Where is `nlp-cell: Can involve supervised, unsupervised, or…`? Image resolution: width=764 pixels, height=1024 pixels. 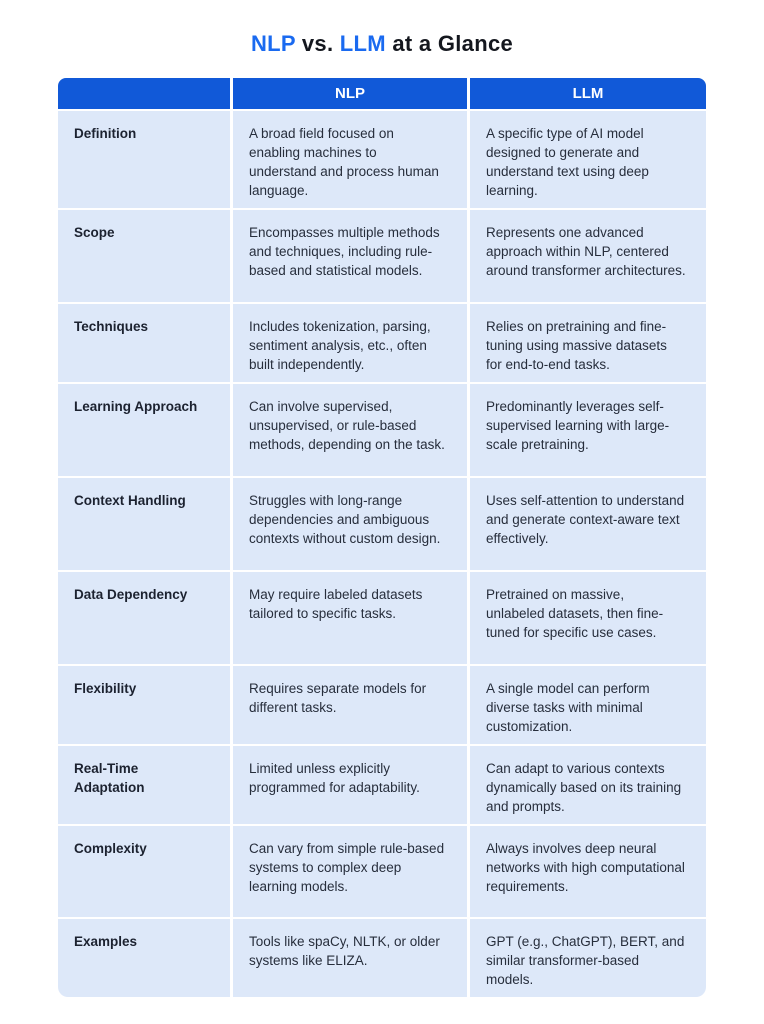 nlp-cell: Can involve supervised, unsupervised, or… is located at coordinates (350, 430).